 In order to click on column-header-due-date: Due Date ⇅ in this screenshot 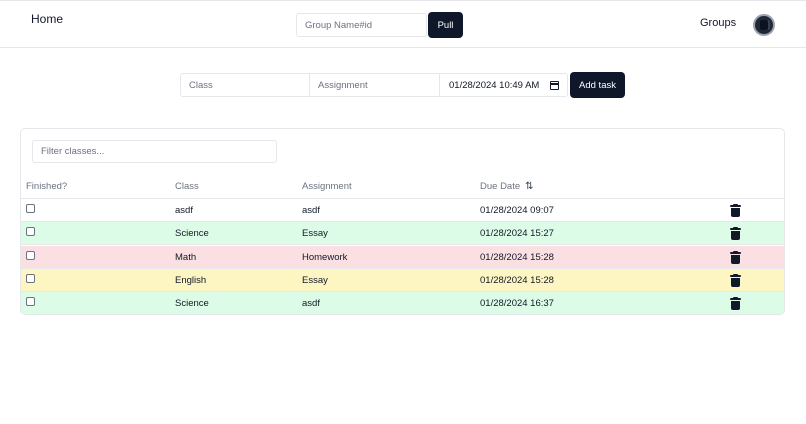, I will do `click(507, 186)`.